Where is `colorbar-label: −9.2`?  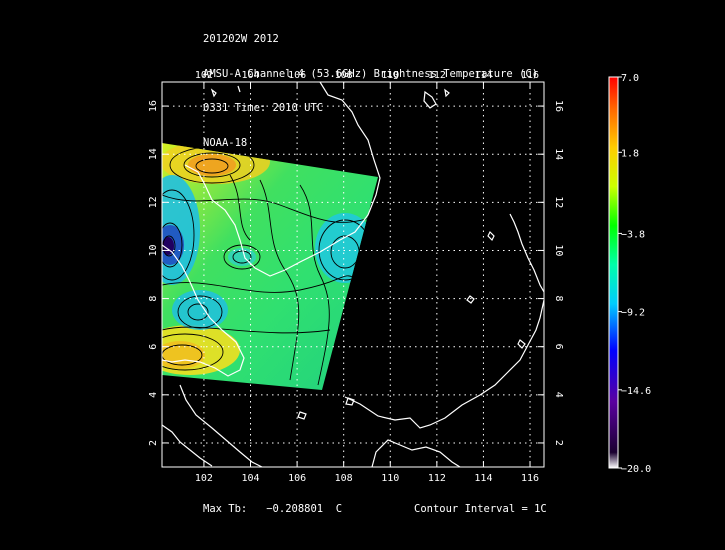 colorbar-label: −9.2 is located at coordinates (633, 313).